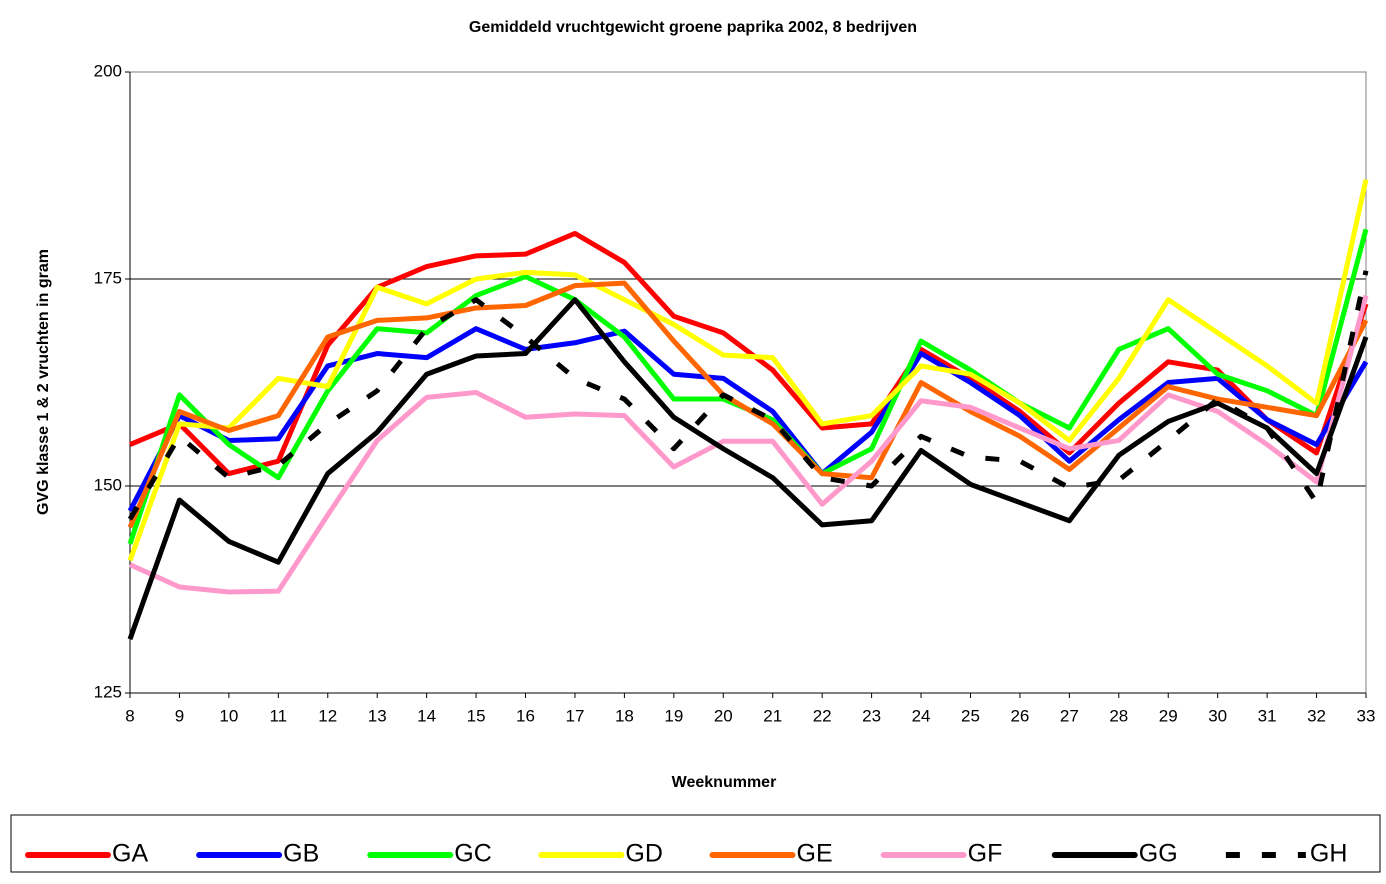 The width and height of the screenshot is (1386, 884). I want to click on y-tick-label: 150, so click(108, 484).